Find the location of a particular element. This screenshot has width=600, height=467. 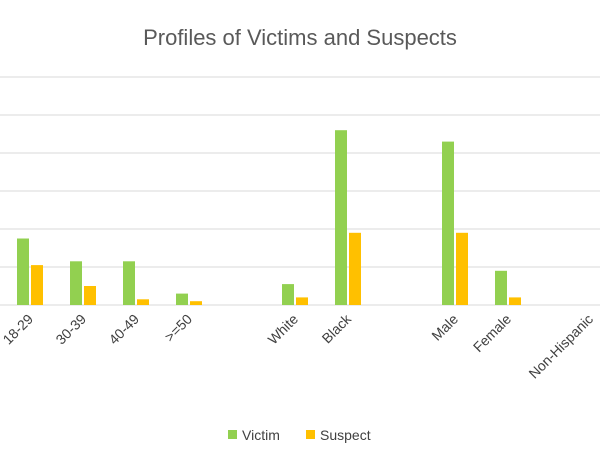

x-tick-label: Non-Hispanic is located at coordinates (560, 346).